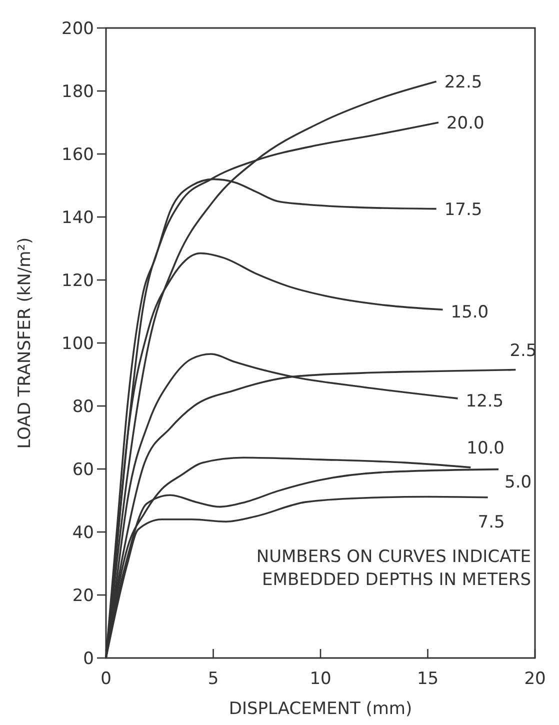 This screenshot has height=725, width=559. I want to click on y-tick-label: 200, so click(78, 28).